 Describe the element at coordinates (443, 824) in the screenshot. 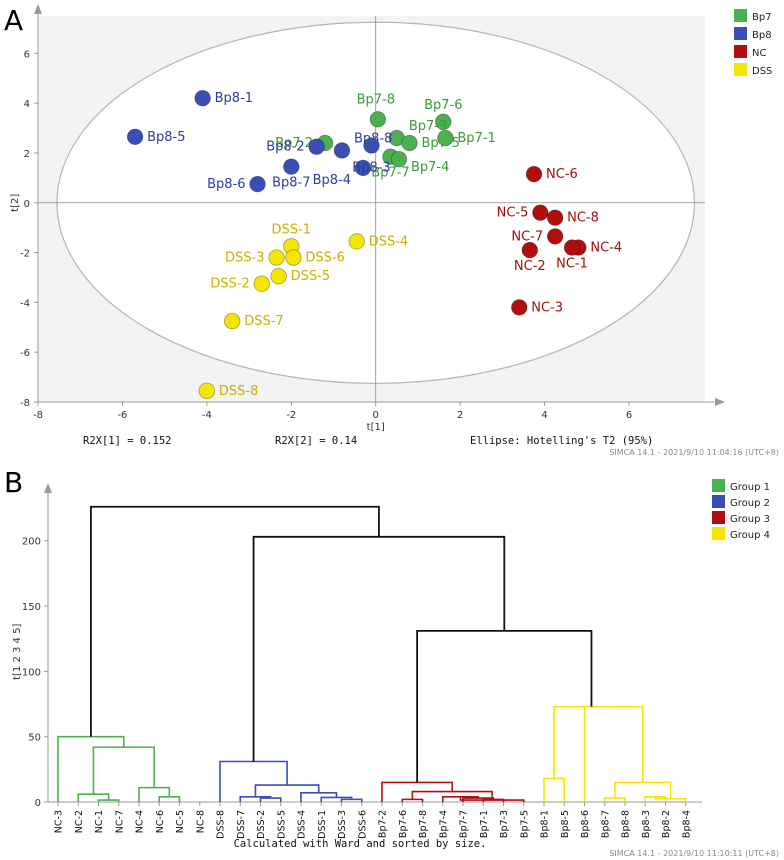

I see `leaf-label: Bp7-4` at that location.